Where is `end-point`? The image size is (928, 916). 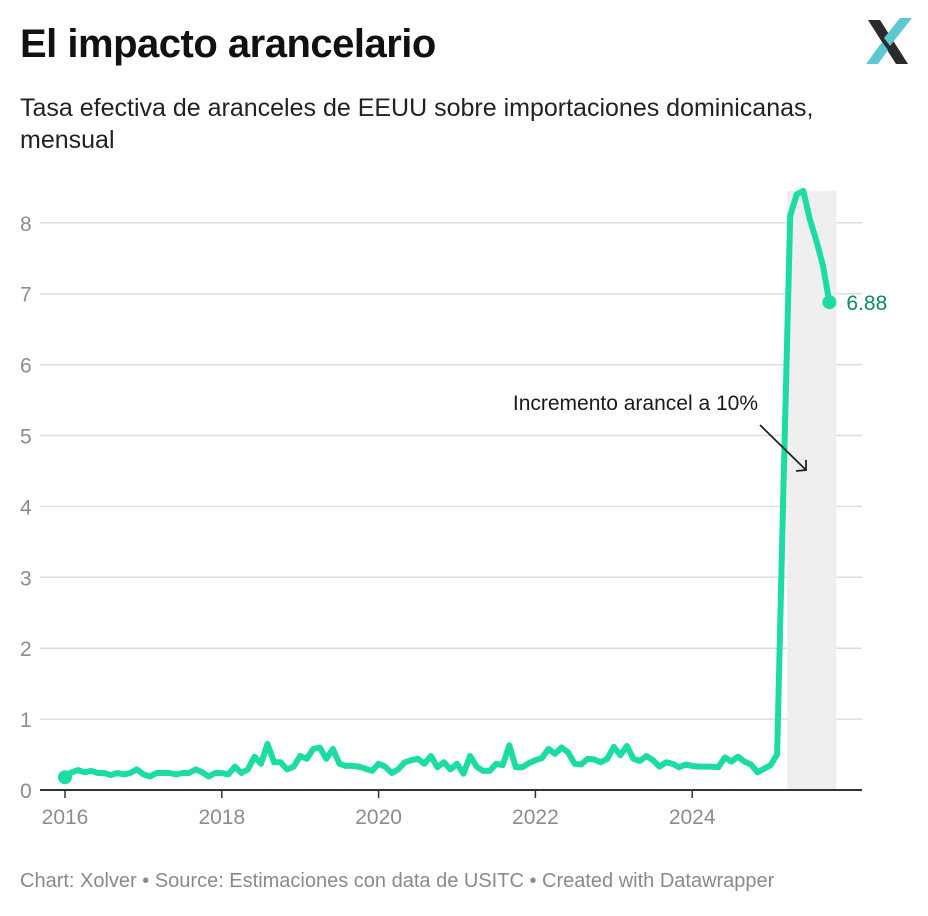 end-point is located at coordinates (829, 302).